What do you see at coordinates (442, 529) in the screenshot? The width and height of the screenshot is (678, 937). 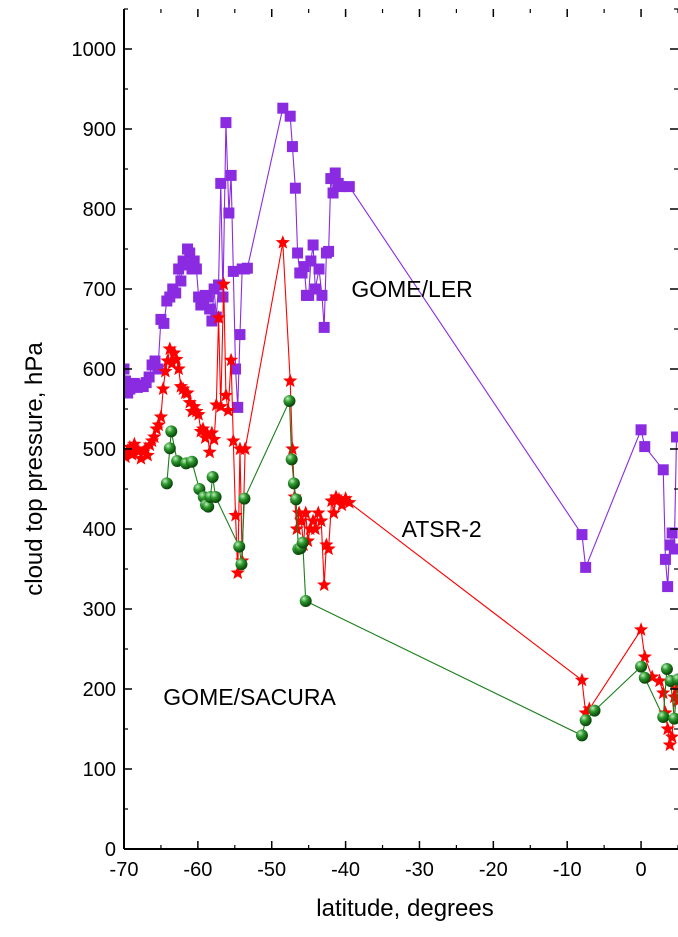 I see `series-annotation: ATSR-2` at bounding box center [442, 529].